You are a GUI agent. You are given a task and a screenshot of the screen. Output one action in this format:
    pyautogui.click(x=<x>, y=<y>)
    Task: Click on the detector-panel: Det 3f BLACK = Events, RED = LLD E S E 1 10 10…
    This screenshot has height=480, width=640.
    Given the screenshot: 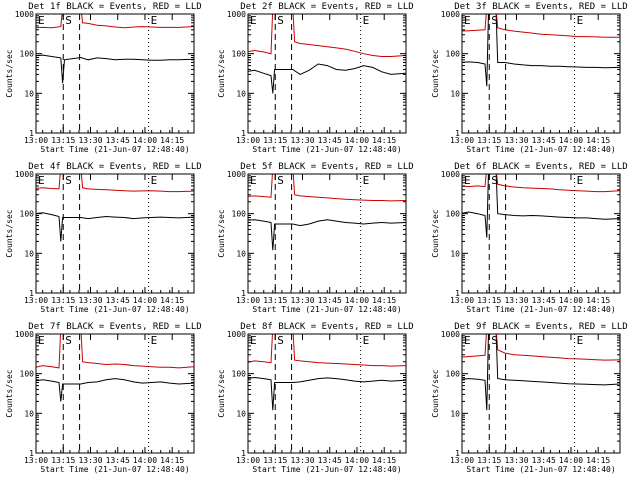 What is the action you would take?
    pyautogui.click(x=529, y=78)
    